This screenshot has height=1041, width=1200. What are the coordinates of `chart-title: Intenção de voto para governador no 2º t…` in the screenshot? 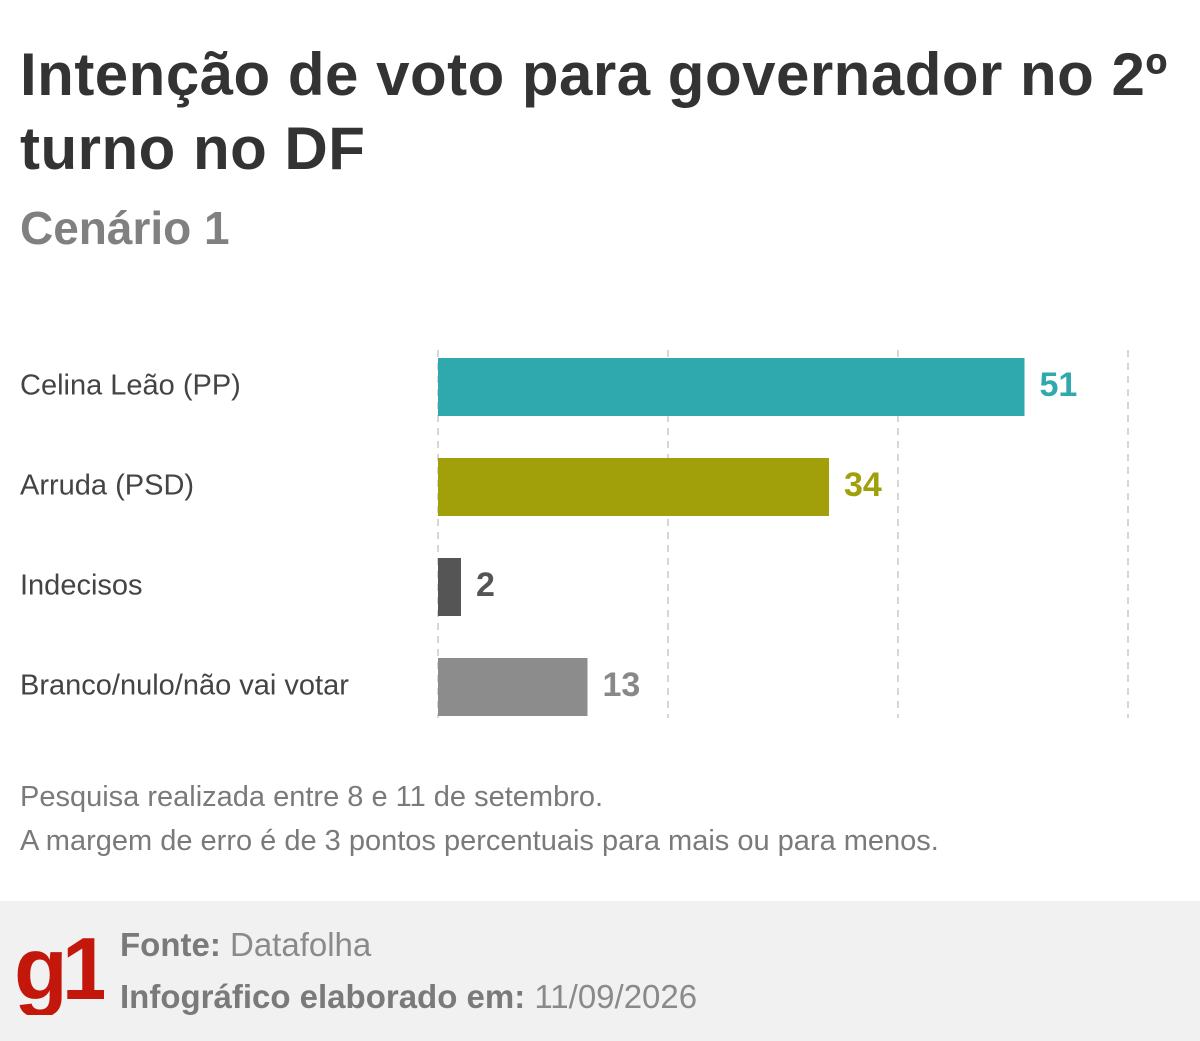 It's located at (594, 111).